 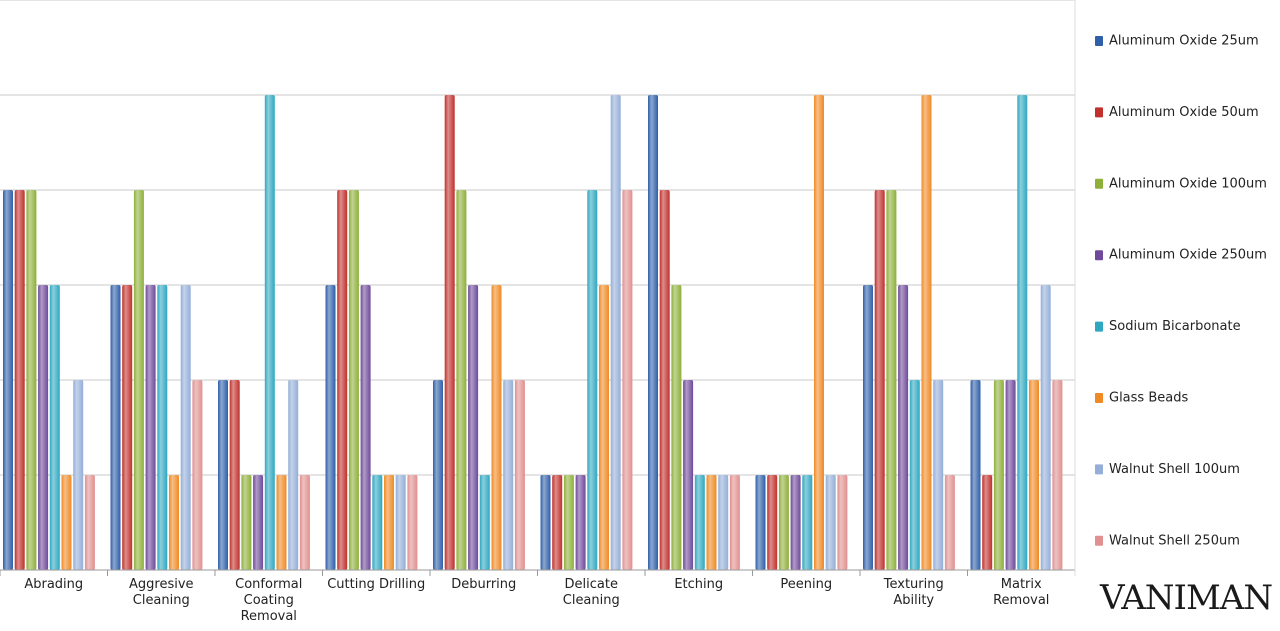 I want to click on legend-label: Aluminum Oxide 50um, so click(x=1184, y=112).